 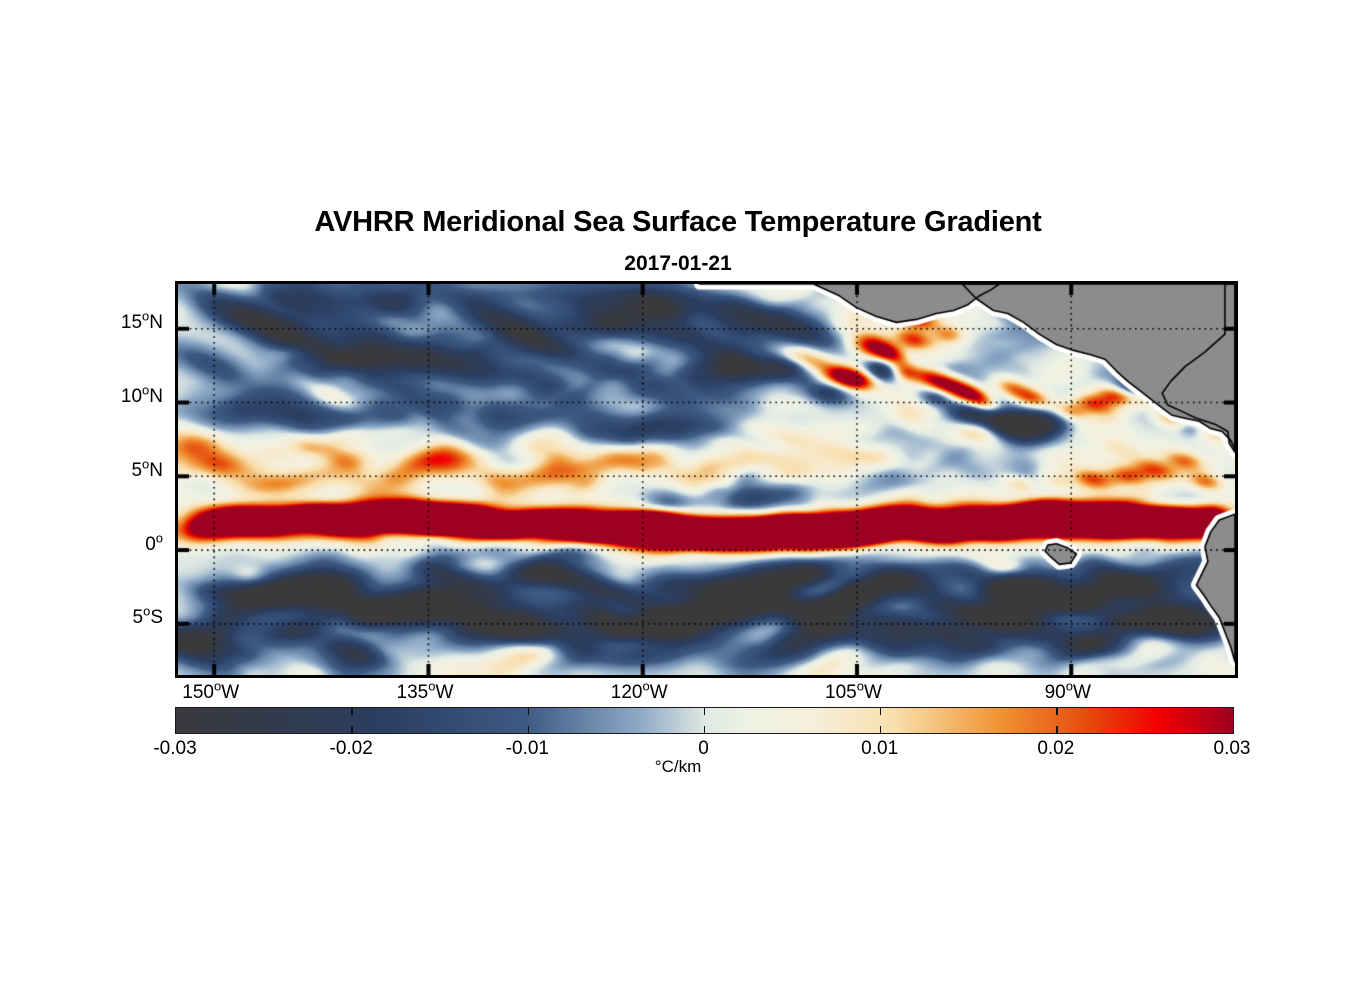 I want to click on x-tick-label: 120oW, so click(x=639, y=690).